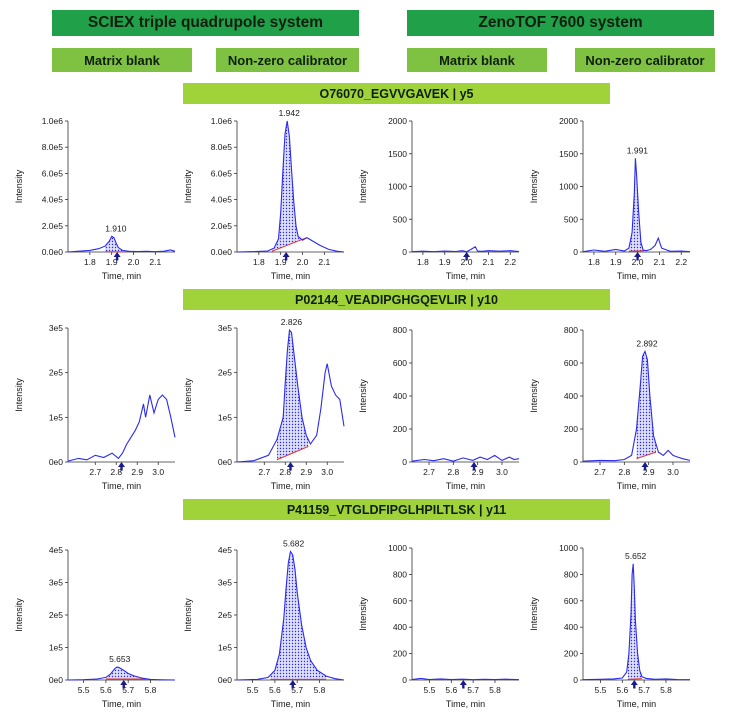  What do you see at coordinates (477, 60) in the screenshot?
I see `condition-header-zenotof-blank: Matrix blank` at bounding box center [477, 60].